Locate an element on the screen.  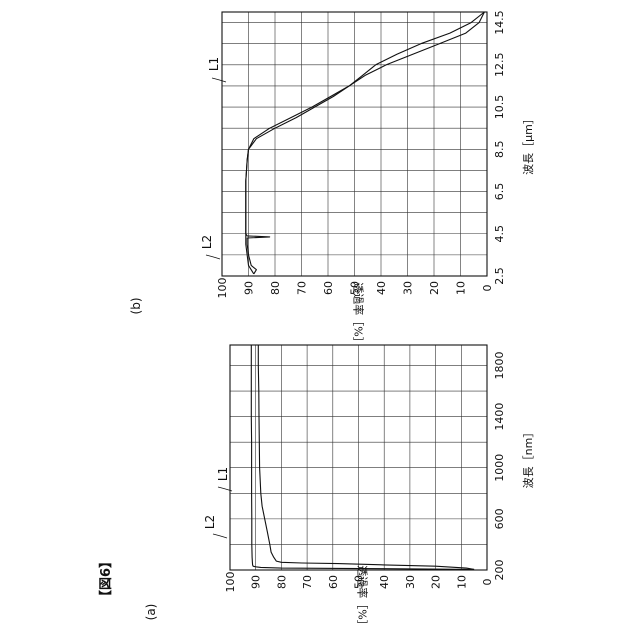
x-tick-label: 4.5 is located at coordinates (499, 234).